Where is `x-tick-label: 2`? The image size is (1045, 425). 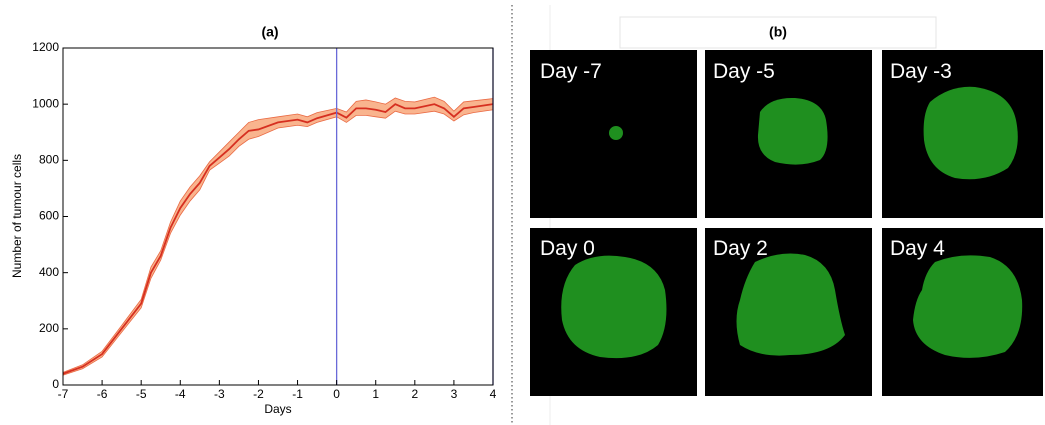
x-tick-label: 2 is located at coordinates (414, 394).